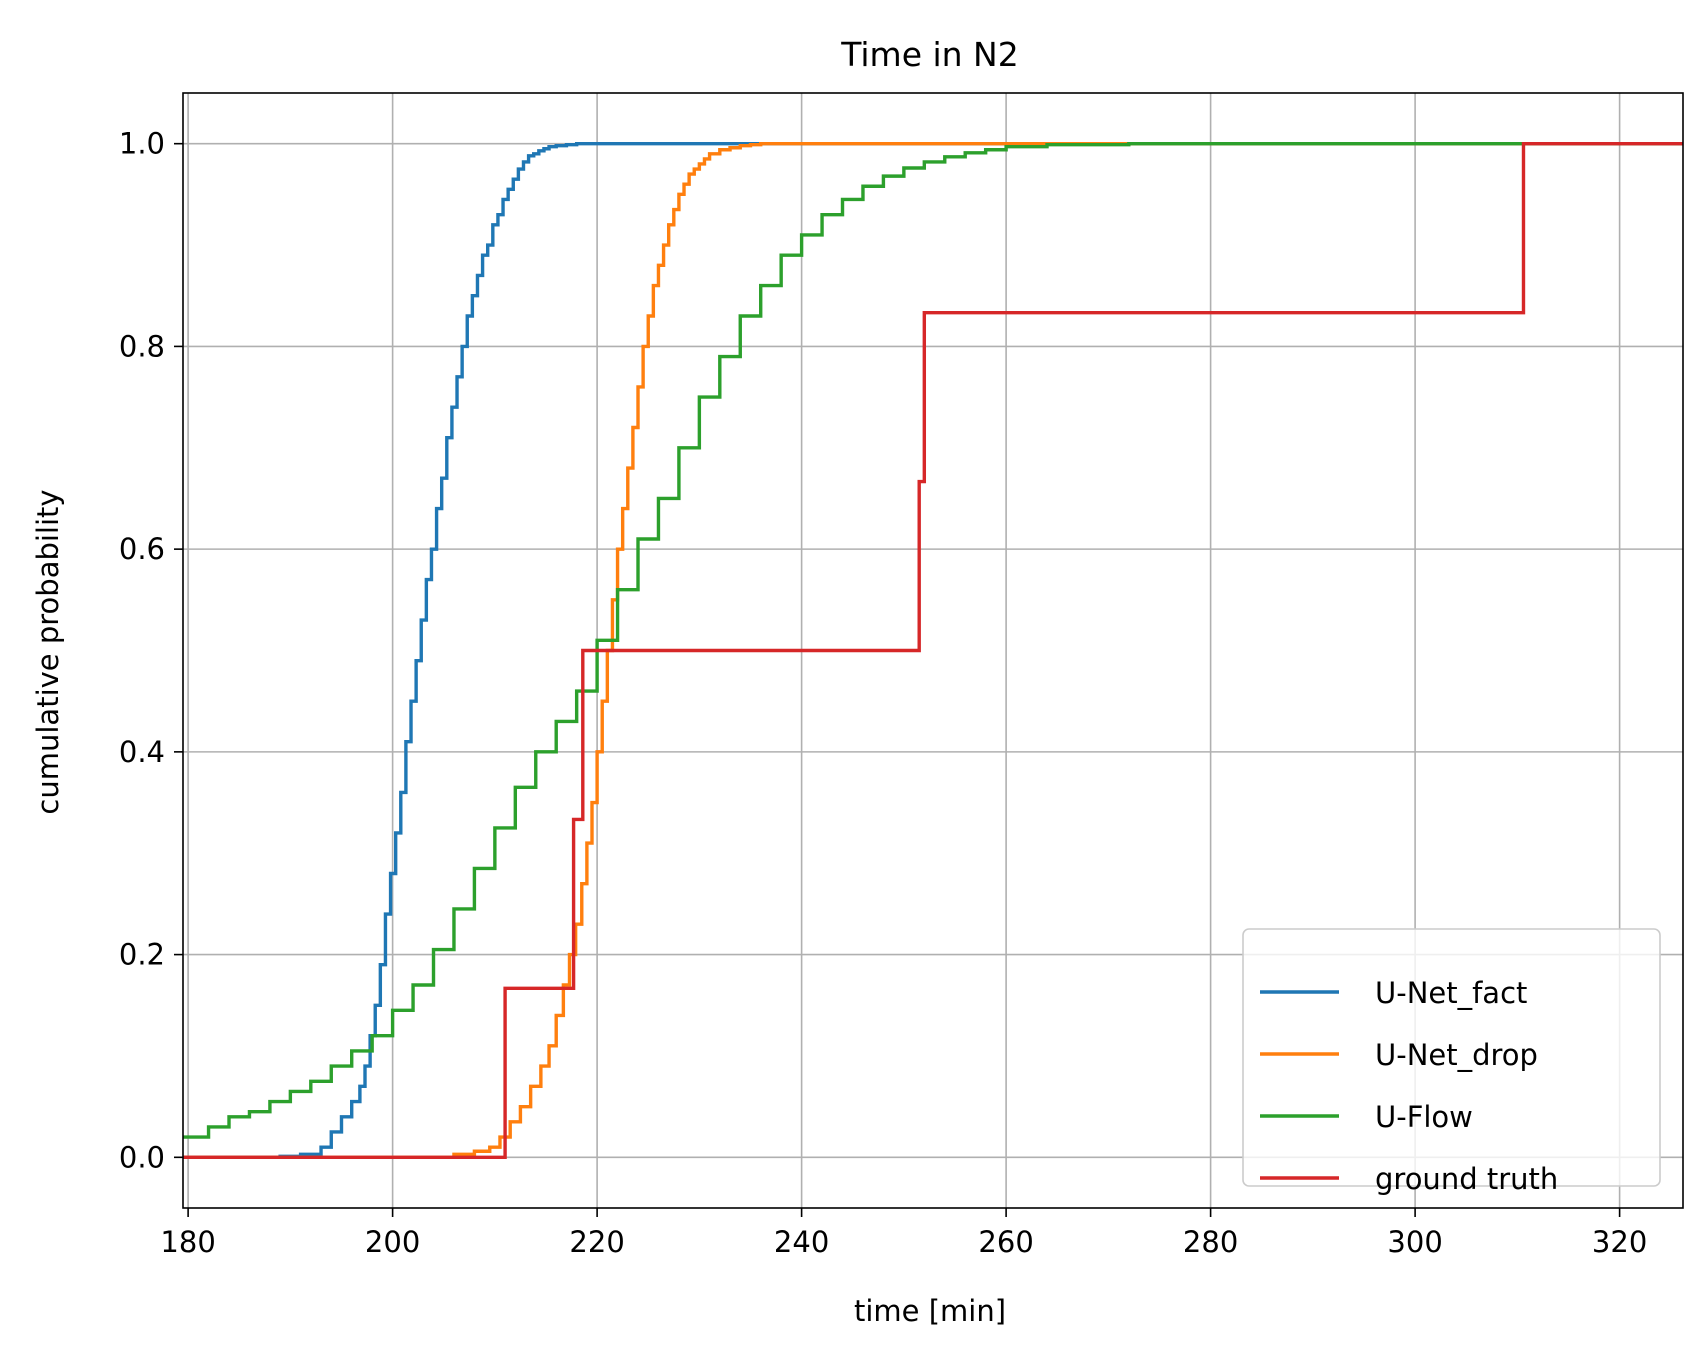  I want to click on y-axis: 0.0 0.2 0.4 0.6 0.8 1.0, so click(151, 650).